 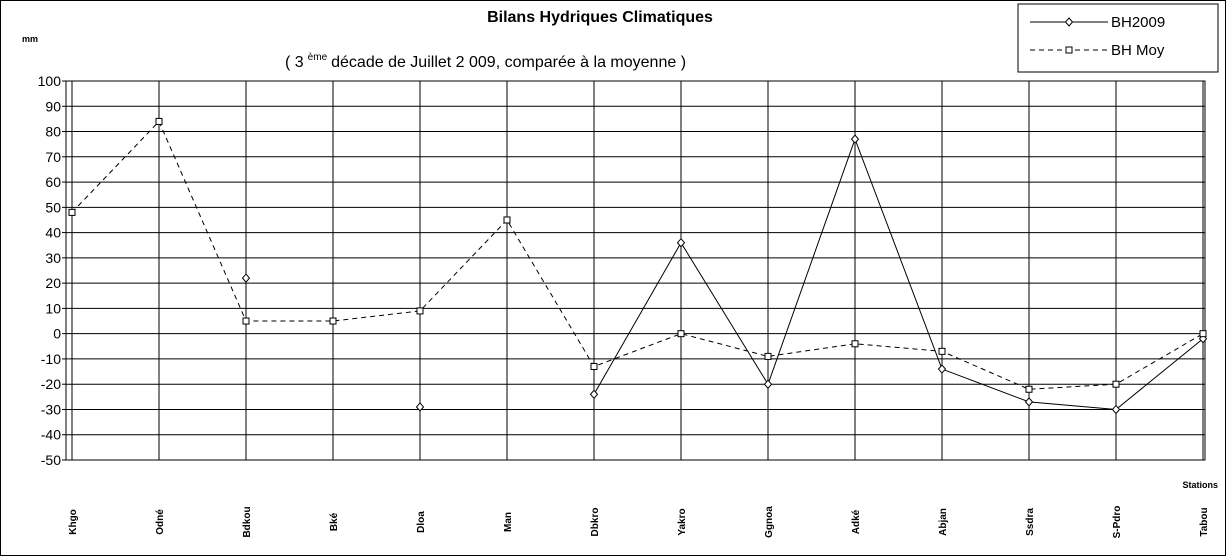 What do you see at coordinates (53, 157) in the screenshot?
I see `y-tick-label: 70` at bounding box center [53, 157].